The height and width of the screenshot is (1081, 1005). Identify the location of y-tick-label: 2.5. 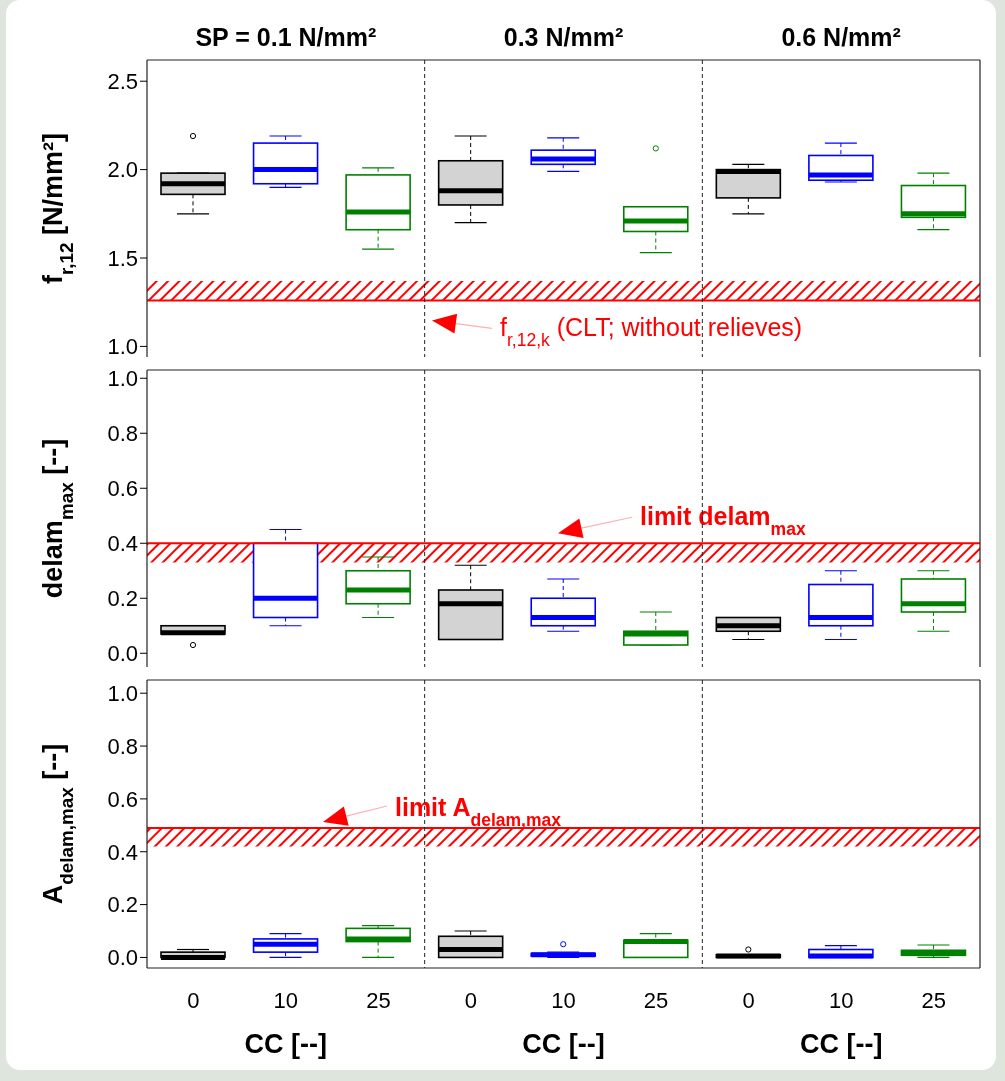
(122, 82).